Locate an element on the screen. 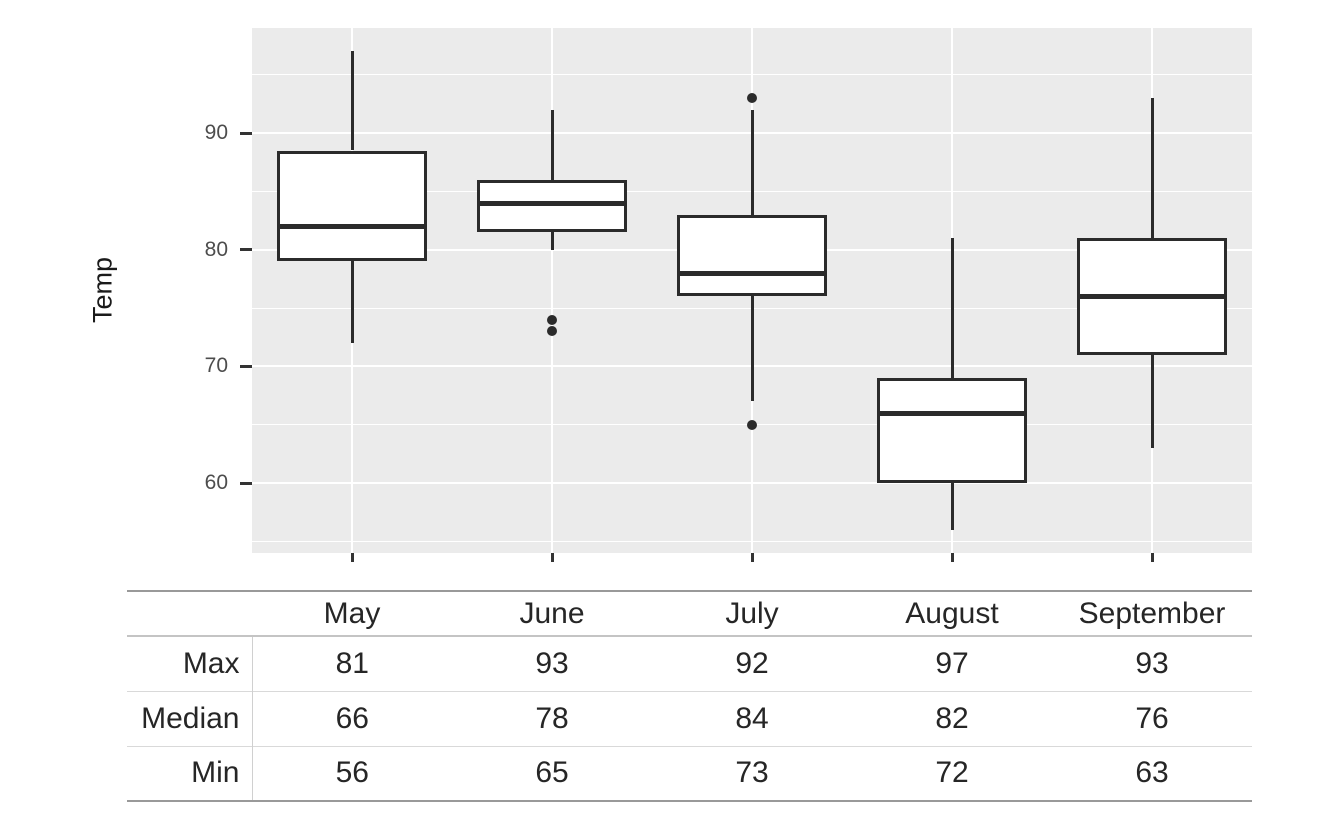 This screenshot has height=830, width=1344. row-label: Min is located at coordinates (190, 773).